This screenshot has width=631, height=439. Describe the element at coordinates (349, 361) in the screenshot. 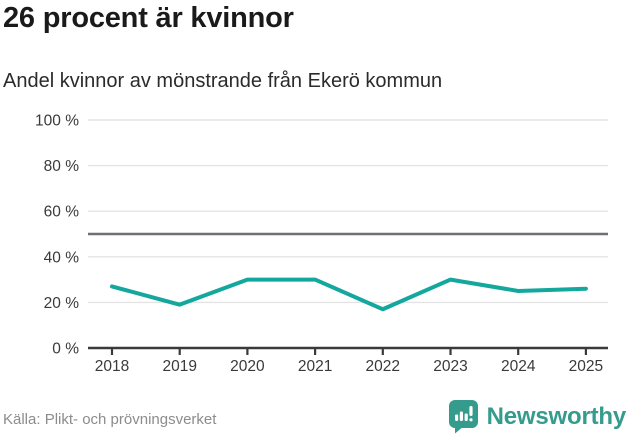

I see `x-axis-ticks-labels: 2018 2019 2020 2021 2022 2023 2024 2025` at that location.